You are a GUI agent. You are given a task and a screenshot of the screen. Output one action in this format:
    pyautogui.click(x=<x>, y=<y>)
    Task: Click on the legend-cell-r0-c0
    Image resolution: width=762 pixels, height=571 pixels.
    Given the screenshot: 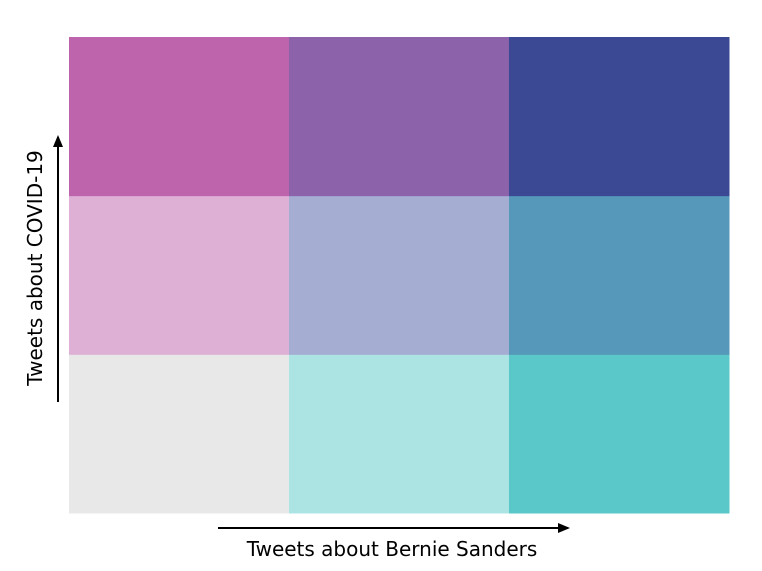 What is the action you would take?
    pyautogui.click(x=179, y=434)
    